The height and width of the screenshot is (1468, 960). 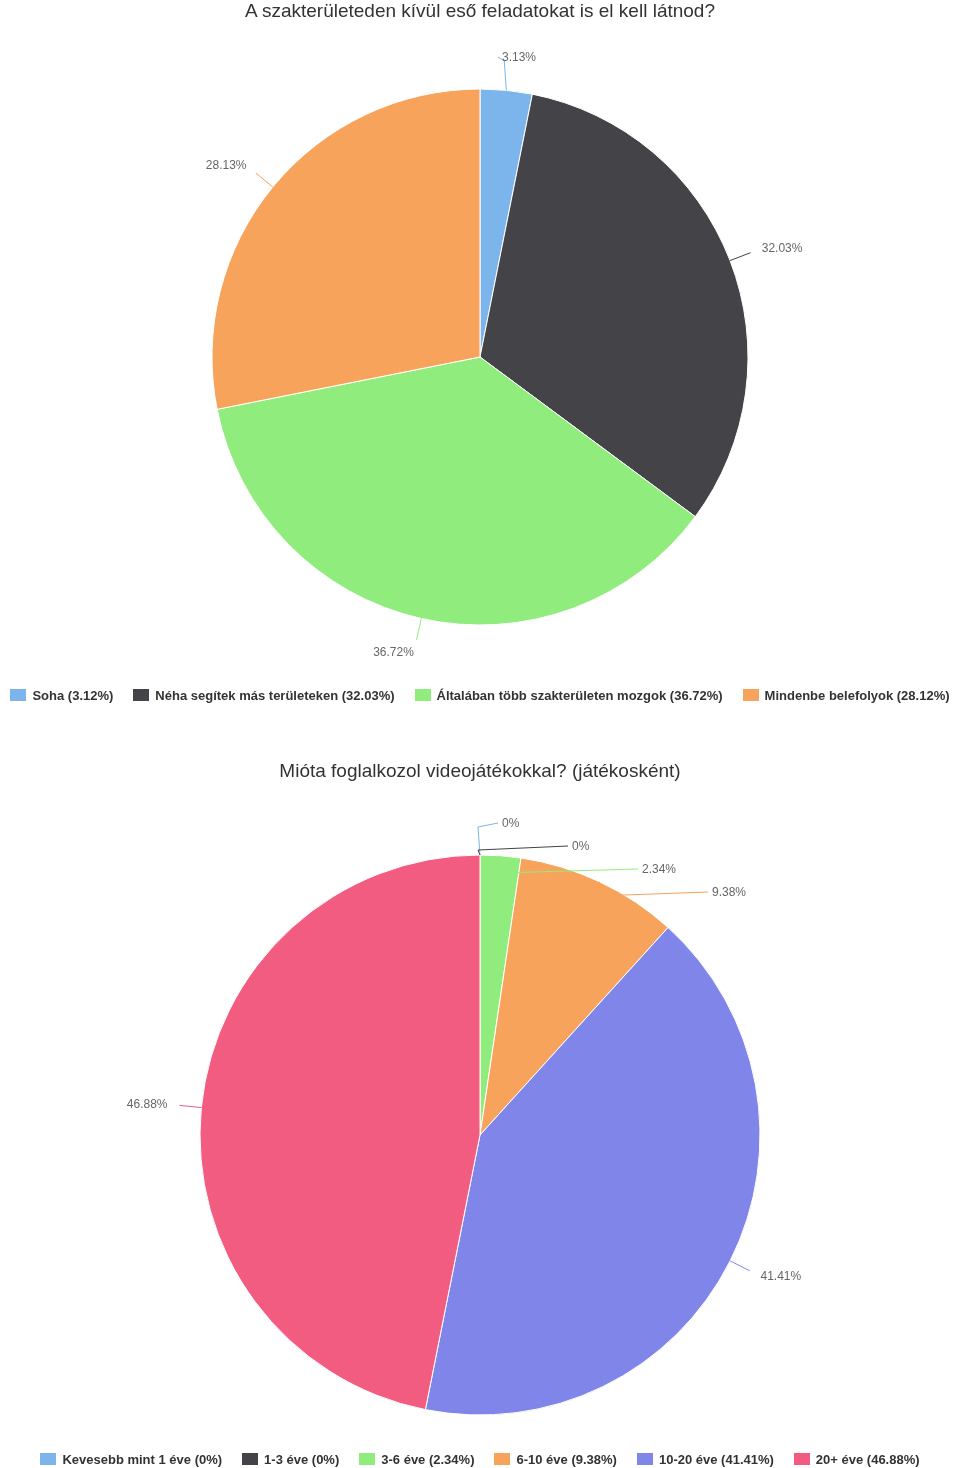 I want to click on legend-label: Kevesebb mint 1 éve (0%), so click(x=142, y=1459).